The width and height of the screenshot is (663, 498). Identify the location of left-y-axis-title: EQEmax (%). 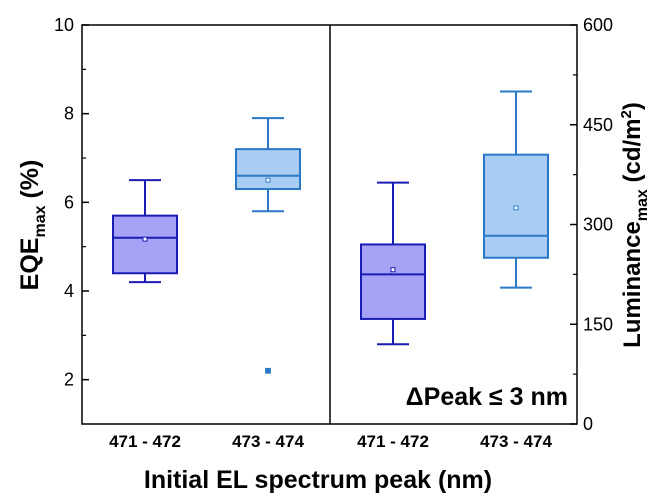
(32, 225).